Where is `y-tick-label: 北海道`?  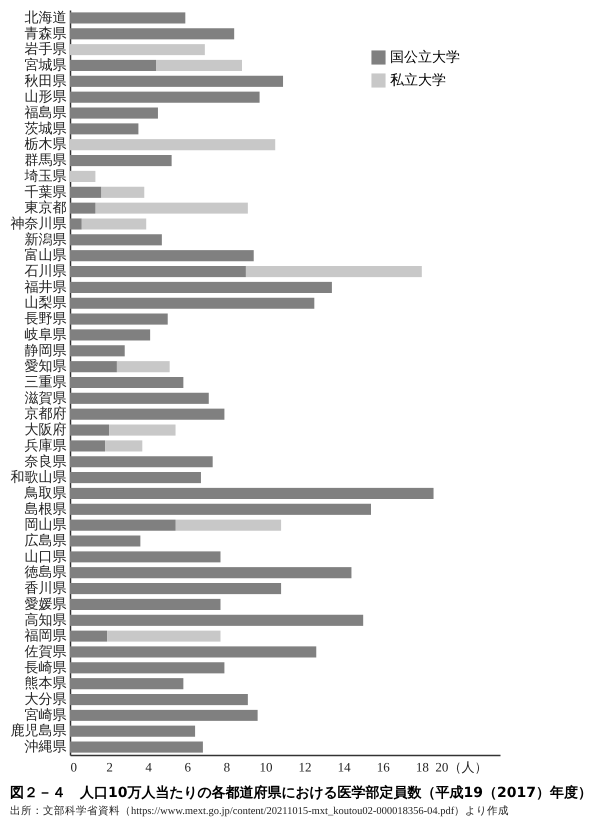 y-tick-label: 北海道 is located at coordinates (45, 18).